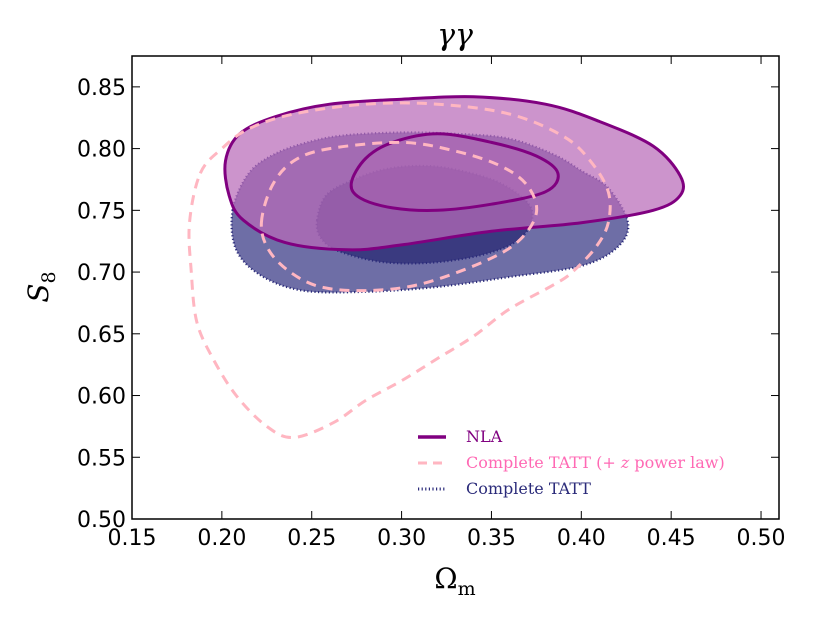  Describe the element at coordinates (611, 462) in the screenshot. I see `legend-label-plus: +` at that location.